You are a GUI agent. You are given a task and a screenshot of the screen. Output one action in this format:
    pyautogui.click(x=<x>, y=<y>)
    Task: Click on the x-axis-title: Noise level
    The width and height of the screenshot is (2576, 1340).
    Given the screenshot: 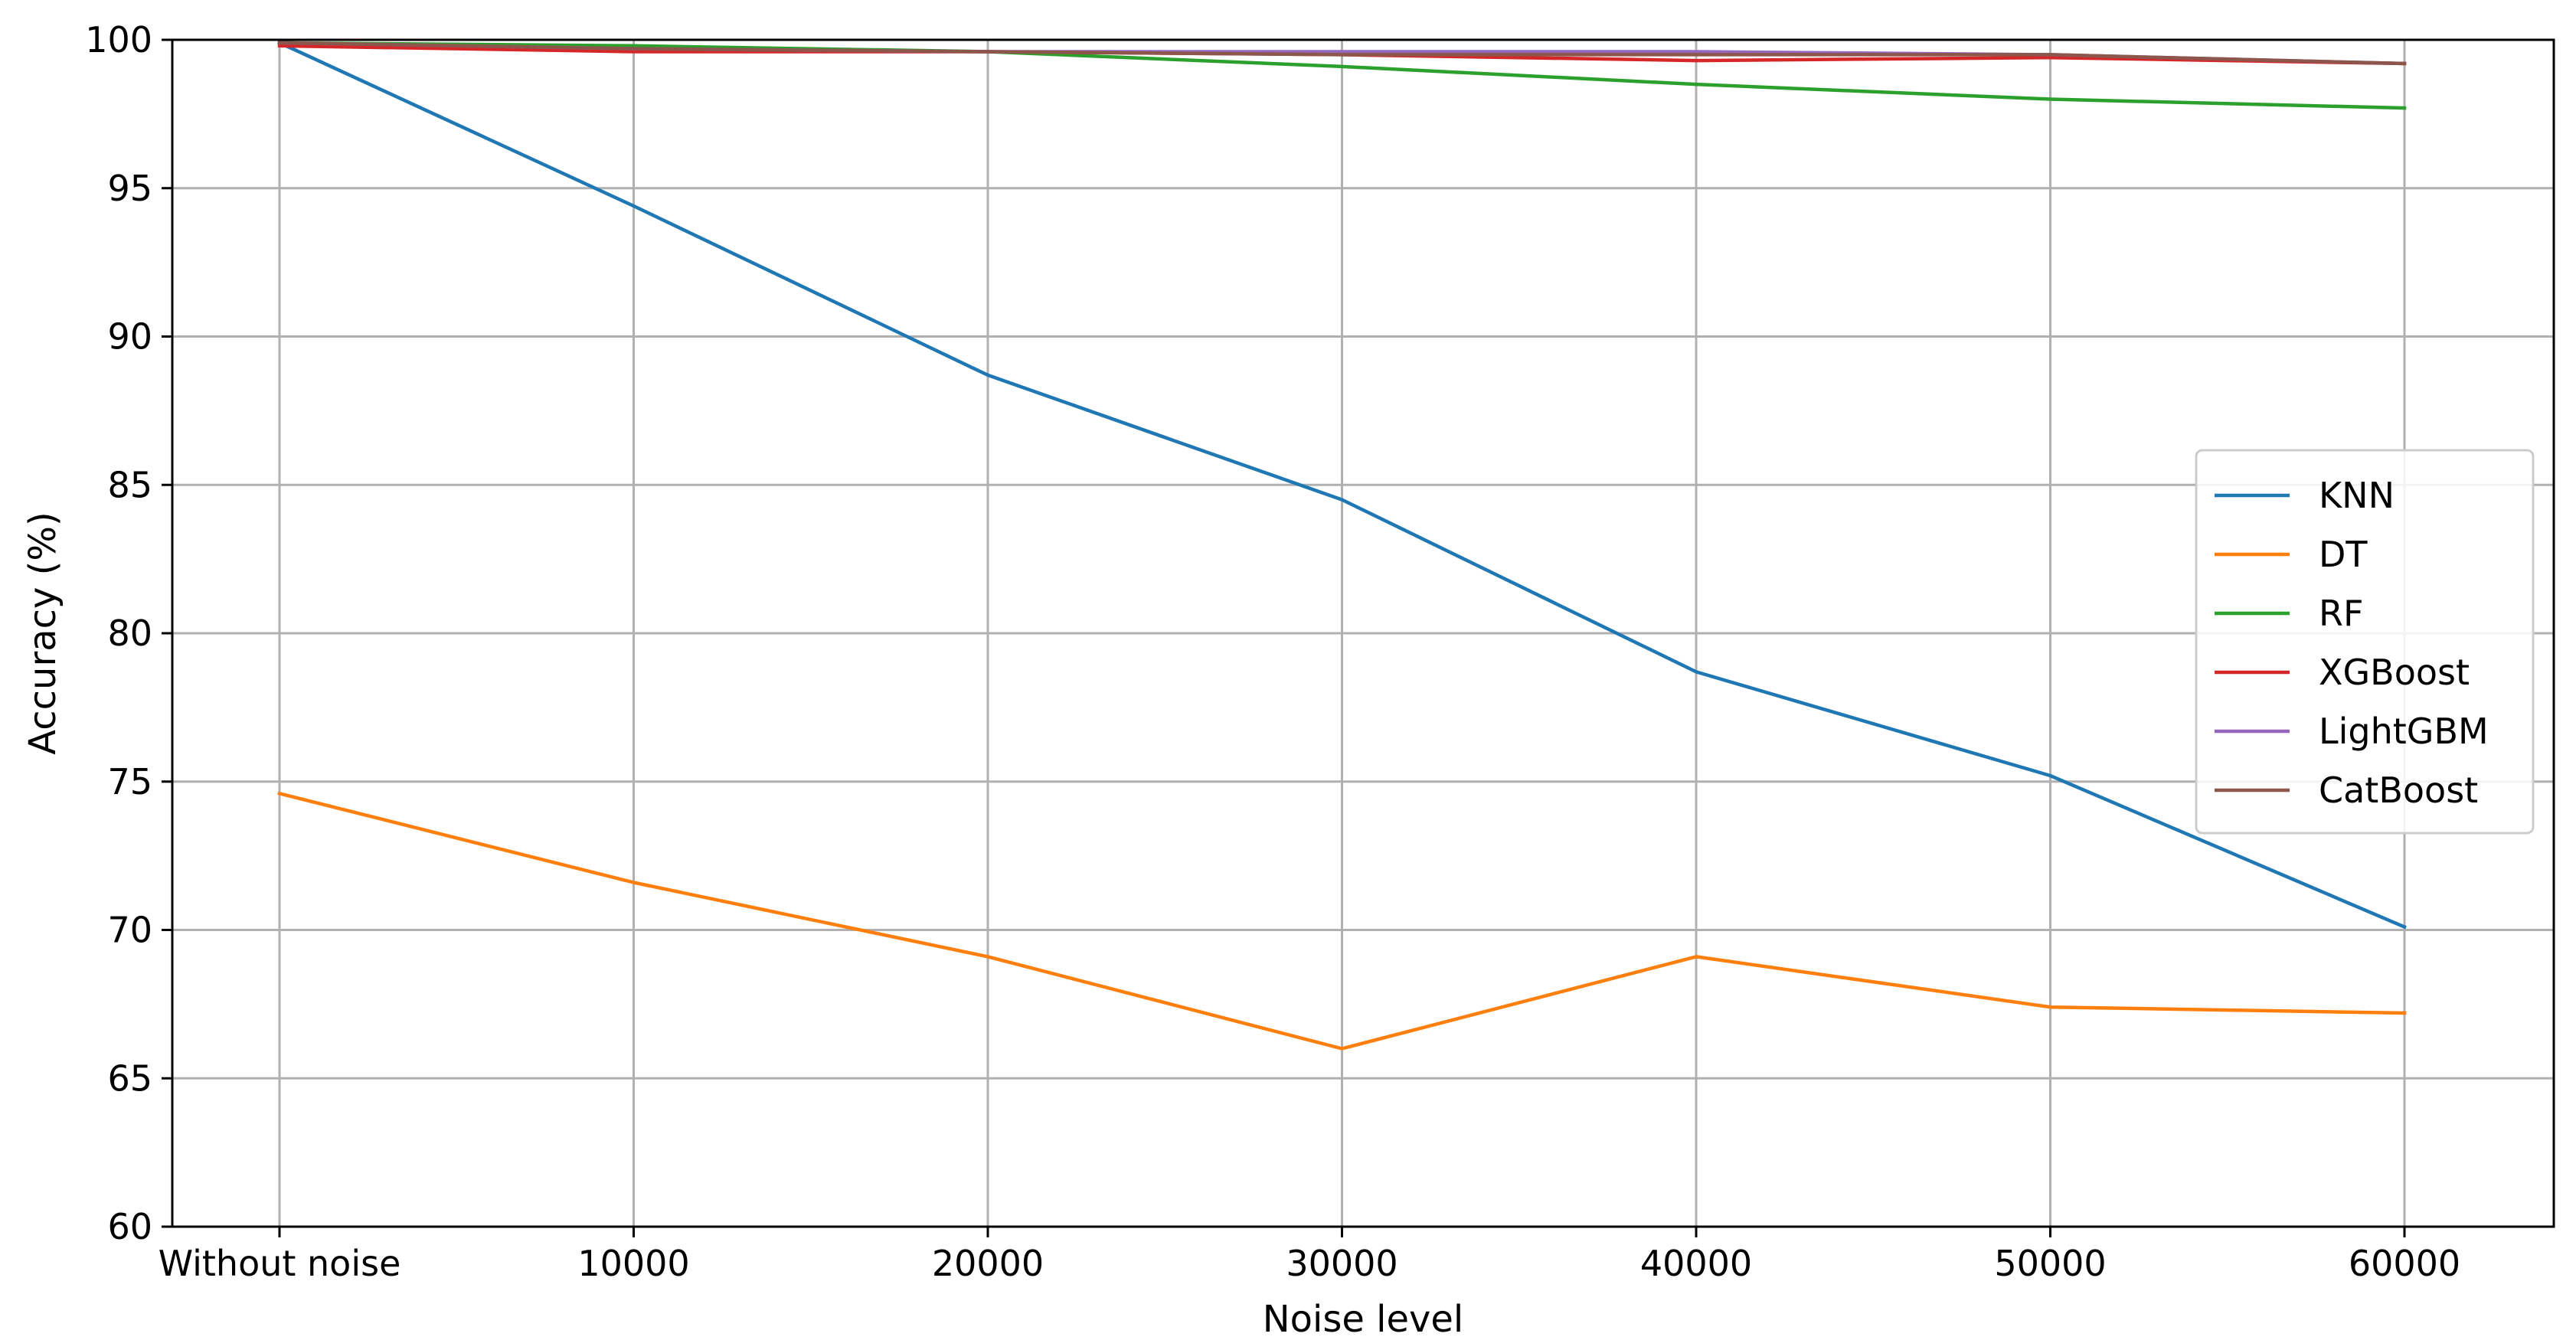 What is the action you would take?
    pyautogui.click(x=1363, y=1319)
    